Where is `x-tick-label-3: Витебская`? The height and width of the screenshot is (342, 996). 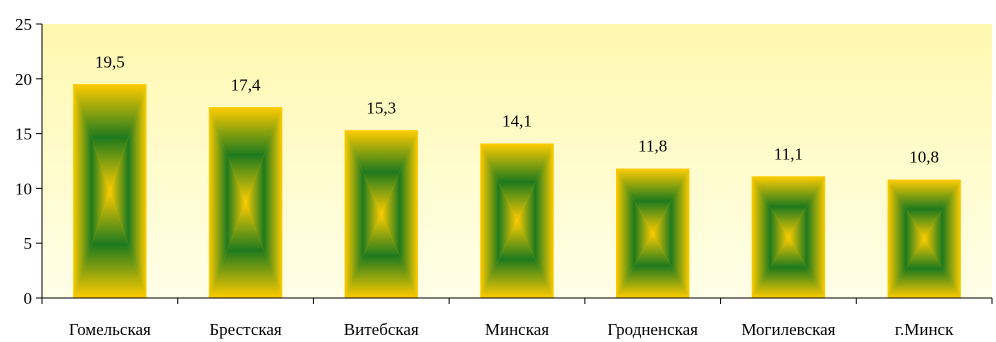 x-tick-label-3: Витебская is located at coordinates (381, 329).